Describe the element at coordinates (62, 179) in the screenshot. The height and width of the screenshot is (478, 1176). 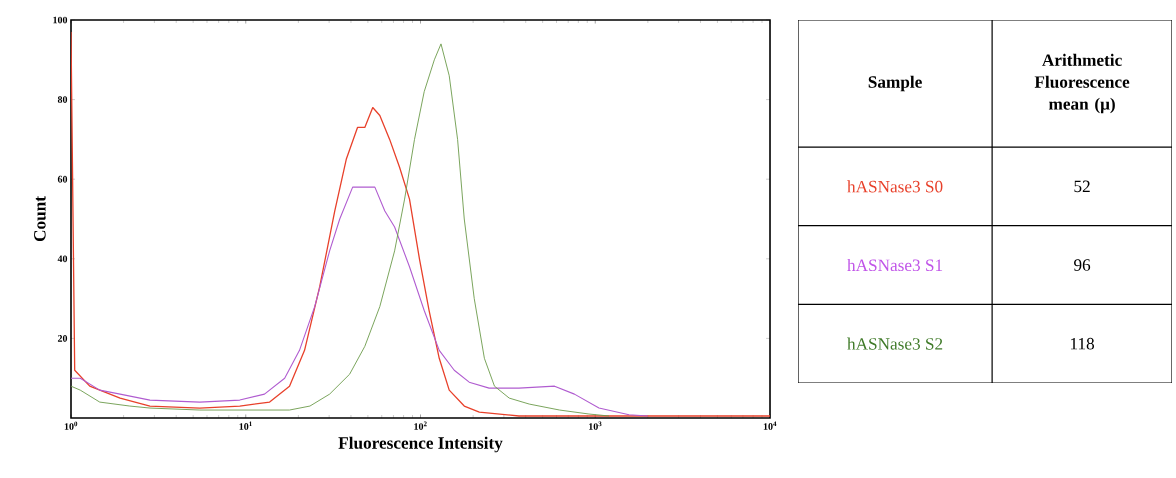
I see `y-tick-label: 60` at that location.